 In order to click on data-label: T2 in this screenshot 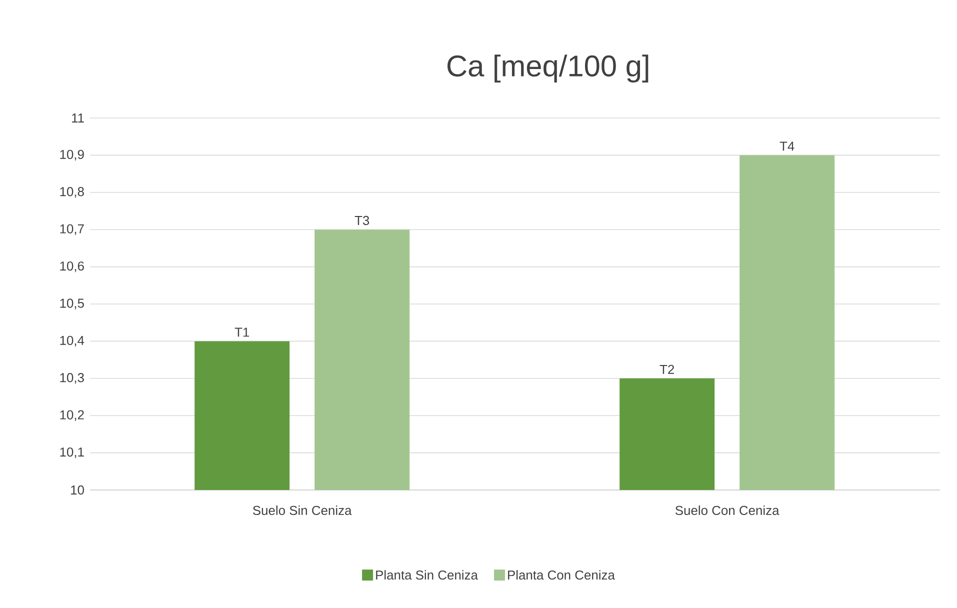, I will do `click(667, 369)`.